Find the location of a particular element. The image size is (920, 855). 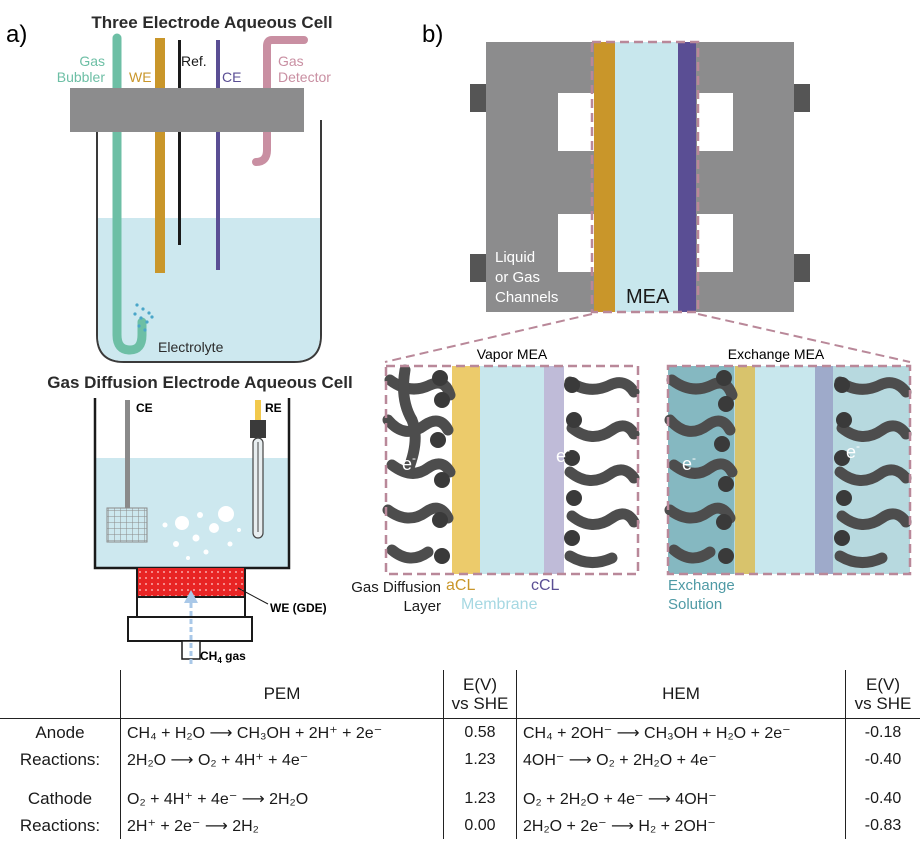

left-channel-bottom is located at coordinates (576, 243).